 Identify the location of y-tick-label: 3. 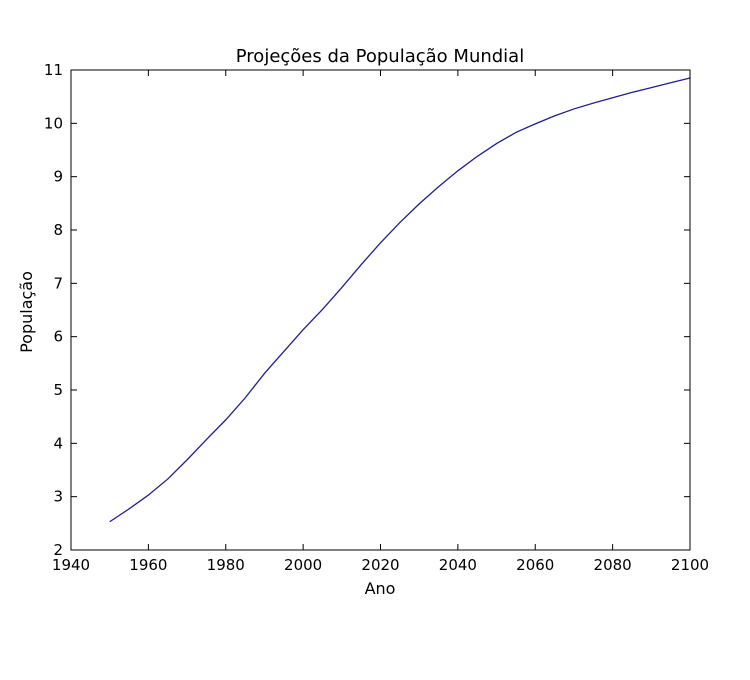
(58, 497).